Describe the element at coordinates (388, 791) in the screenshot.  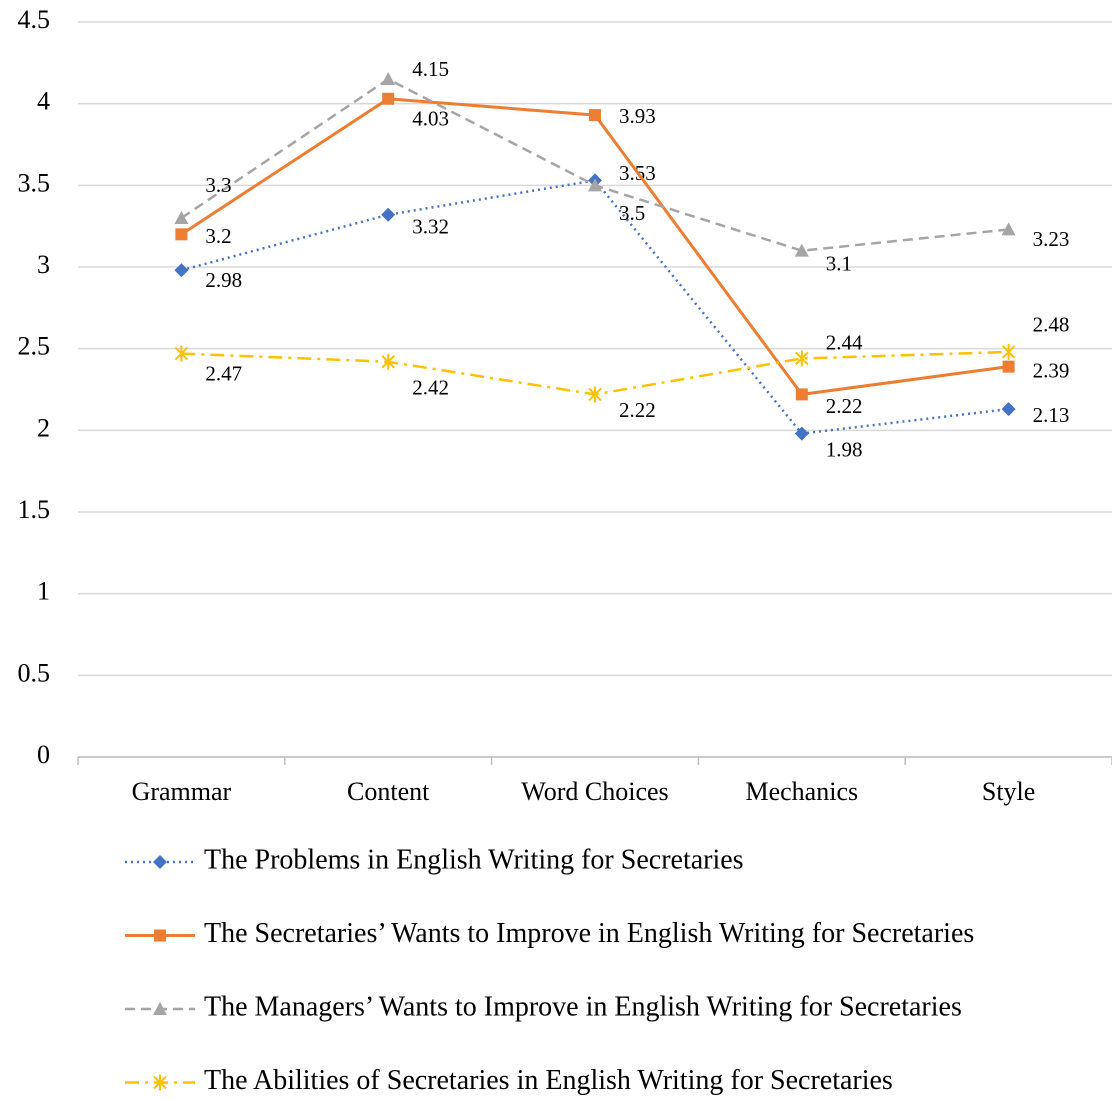
I see `x-tick-label: Content` at that location.